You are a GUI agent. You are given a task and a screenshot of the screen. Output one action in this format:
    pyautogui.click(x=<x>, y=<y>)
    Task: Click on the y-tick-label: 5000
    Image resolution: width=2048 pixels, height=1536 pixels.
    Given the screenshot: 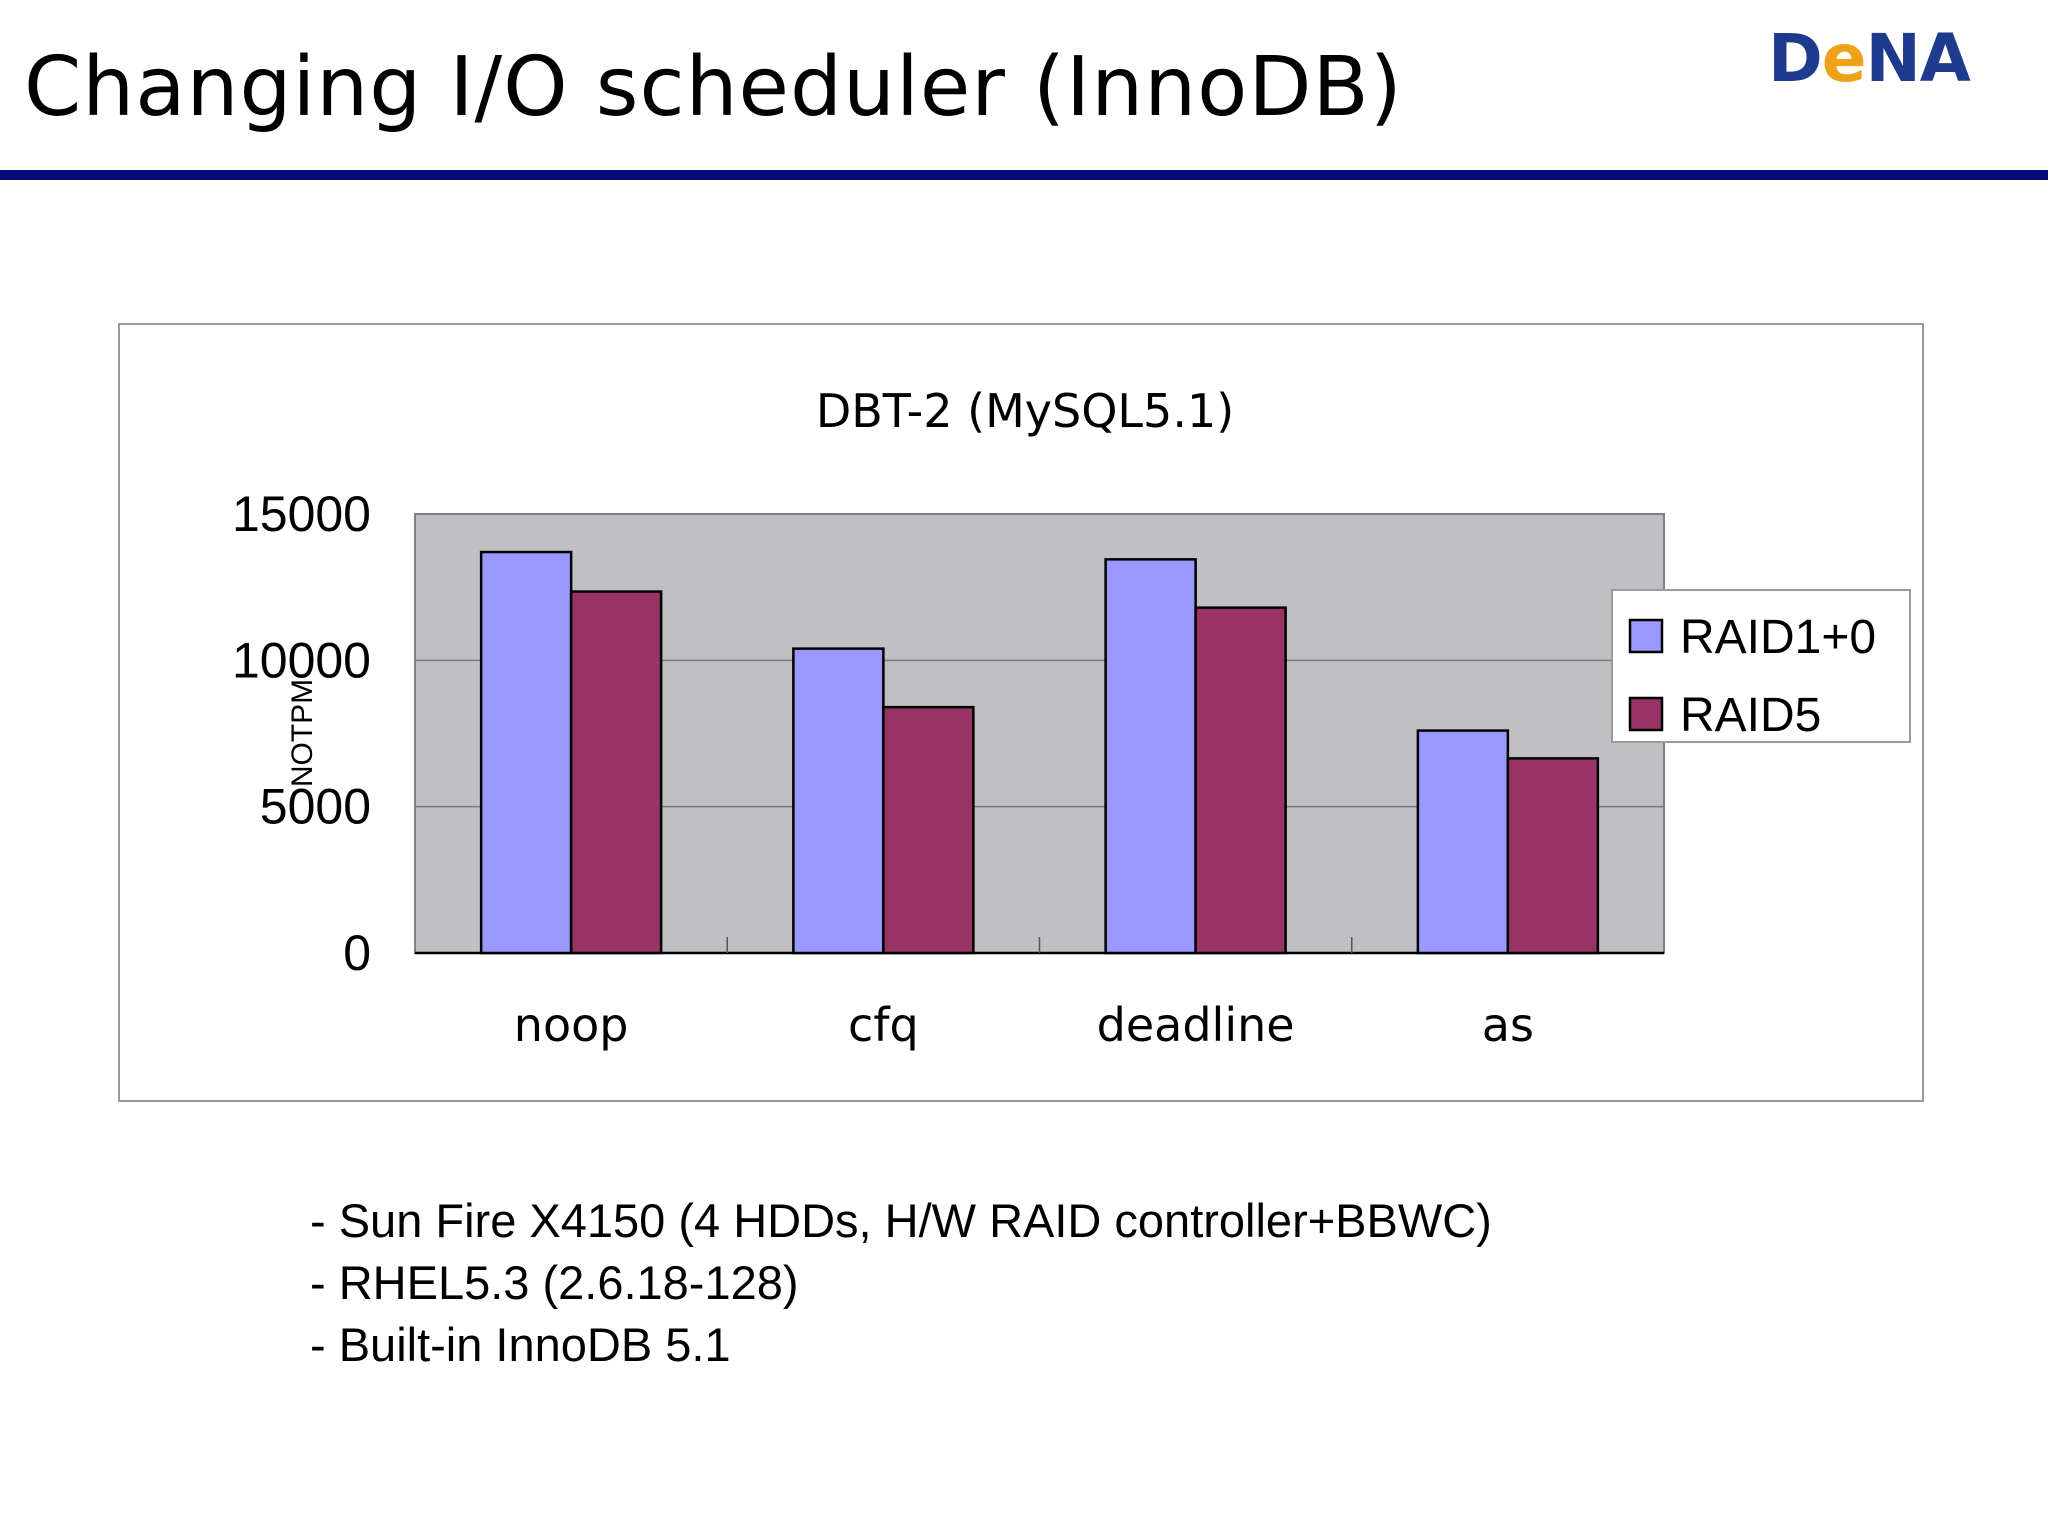 What is the action you would take?
    pyautogui.click(x=315, y=807)
    